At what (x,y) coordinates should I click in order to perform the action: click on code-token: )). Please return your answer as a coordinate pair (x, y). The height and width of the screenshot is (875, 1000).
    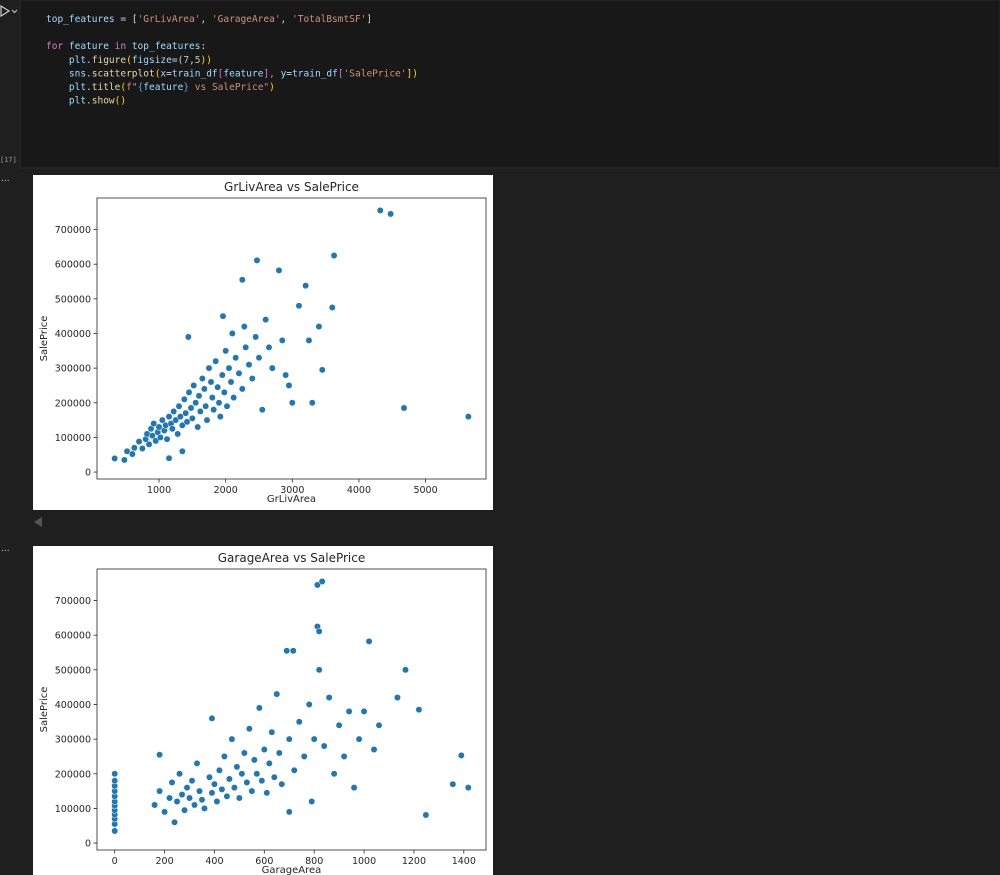
    Looking at the image, I should click on (206, 60).